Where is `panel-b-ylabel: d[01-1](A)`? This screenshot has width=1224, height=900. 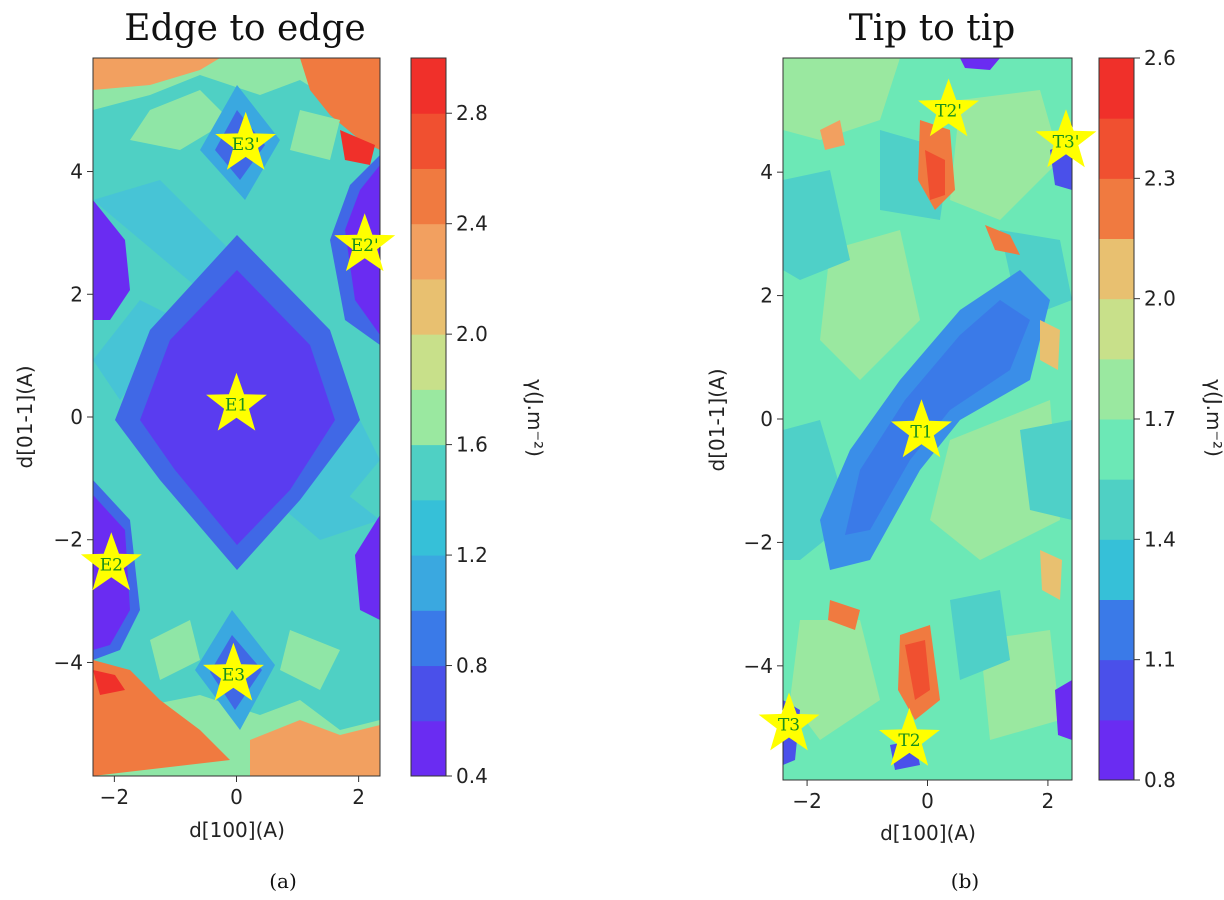 panel-b-ylabel: d[01-1](A) is located at coordinates (717, 420).